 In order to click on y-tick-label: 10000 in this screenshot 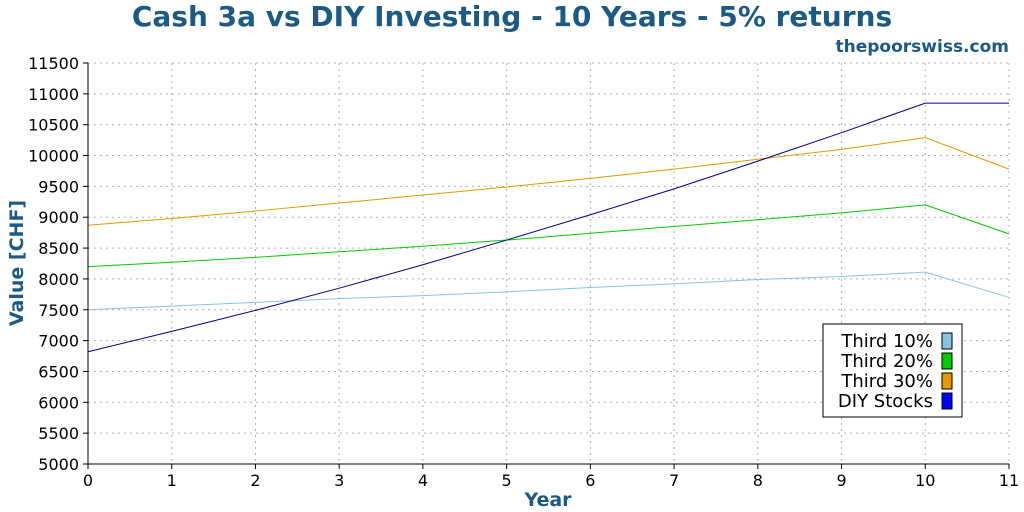, I will do `click(53, 156)`.